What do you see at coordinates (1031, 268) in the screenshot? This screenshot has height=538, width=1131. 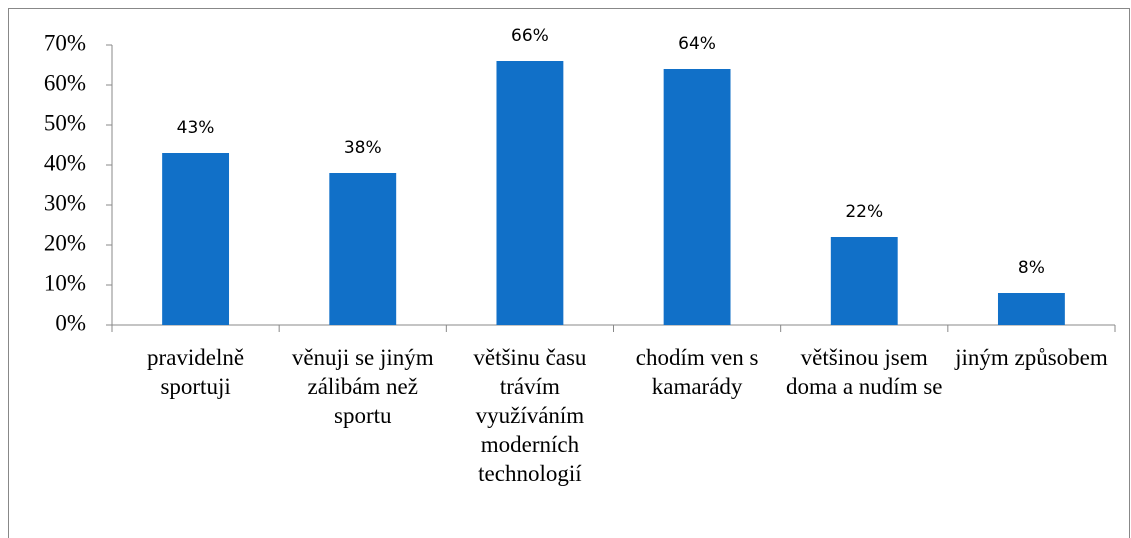 I see `data-label: 8%` at bounding box center [1031, 268].